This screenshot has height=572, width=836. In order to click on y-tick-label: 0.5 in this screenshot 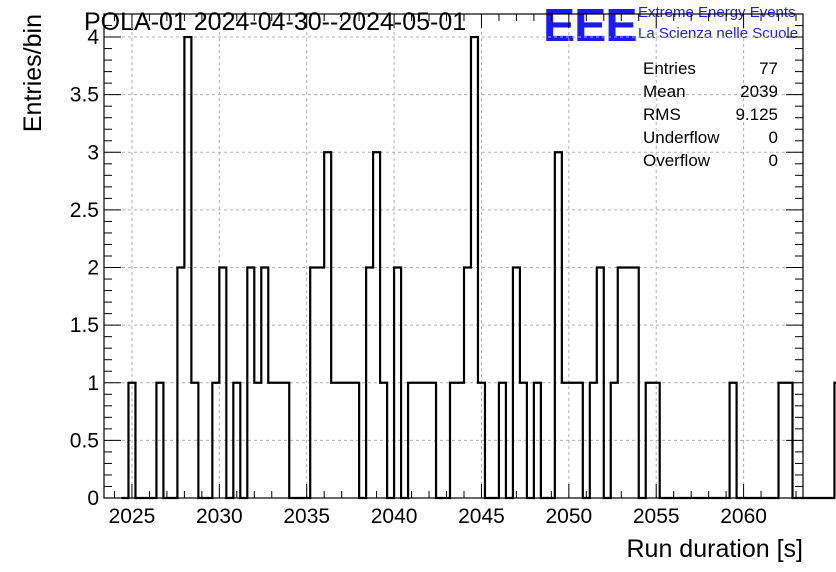, I will do `click(84, 440)`.